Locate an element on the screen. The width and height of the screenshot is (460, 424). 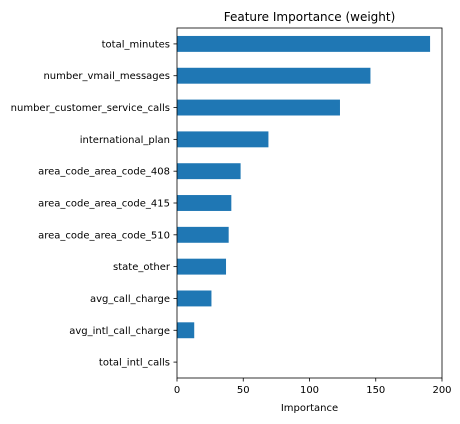
bar-avg-call-charge is located at coordinates (194, 298).